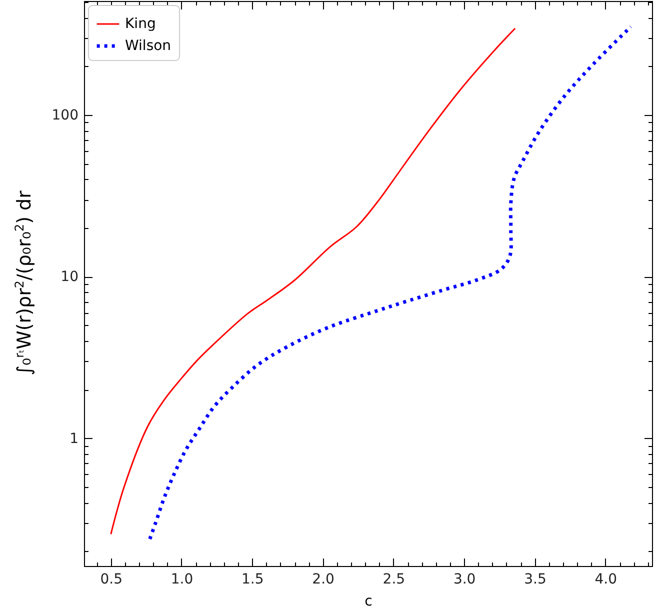  I want to click on x-tick-label: 1.5, so click(253, 580).